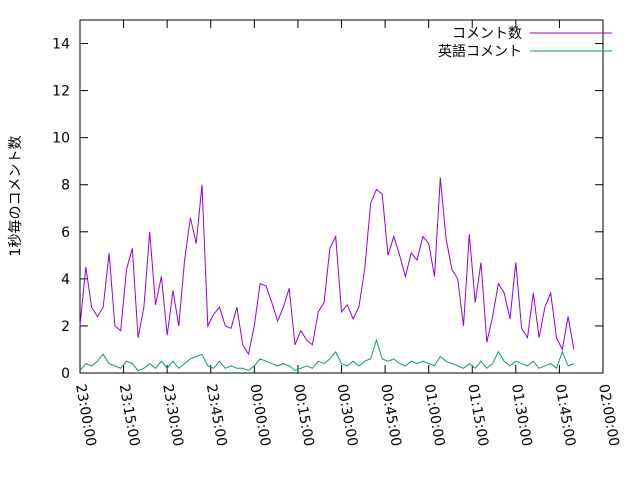  I want to click on x-tick-label: 01:15:00, so click(477, 415).